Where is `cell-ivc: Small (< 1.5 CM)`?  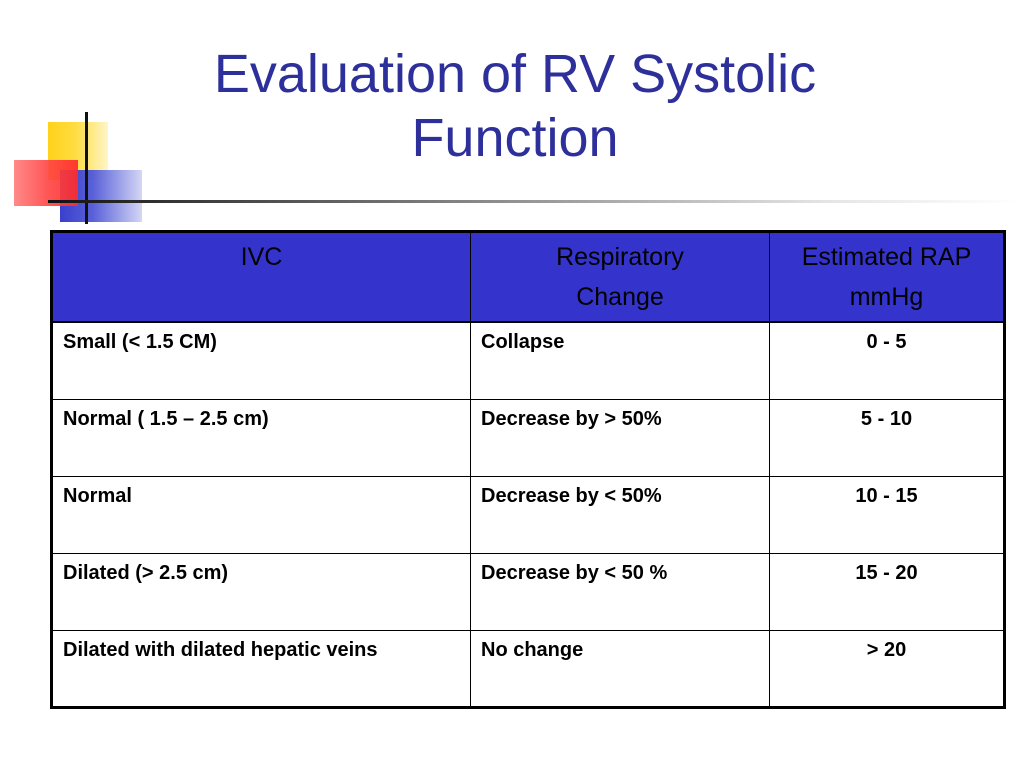 cell-ivc: Small (< 1.5 CM) is located at coordinates (261, 360).